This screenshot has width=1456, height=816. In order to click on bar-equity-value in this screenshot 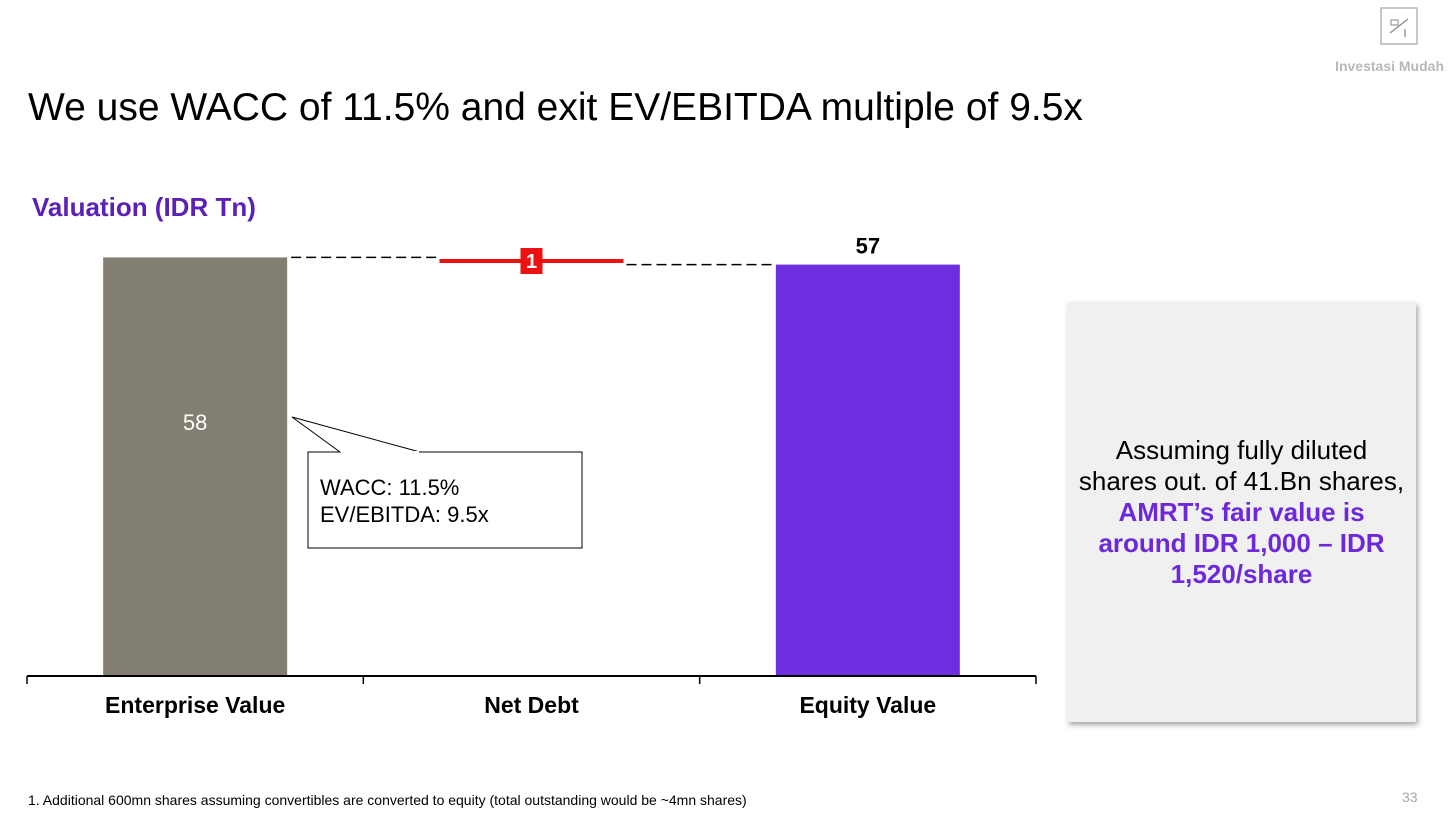, I will do `click(867, 469)`.